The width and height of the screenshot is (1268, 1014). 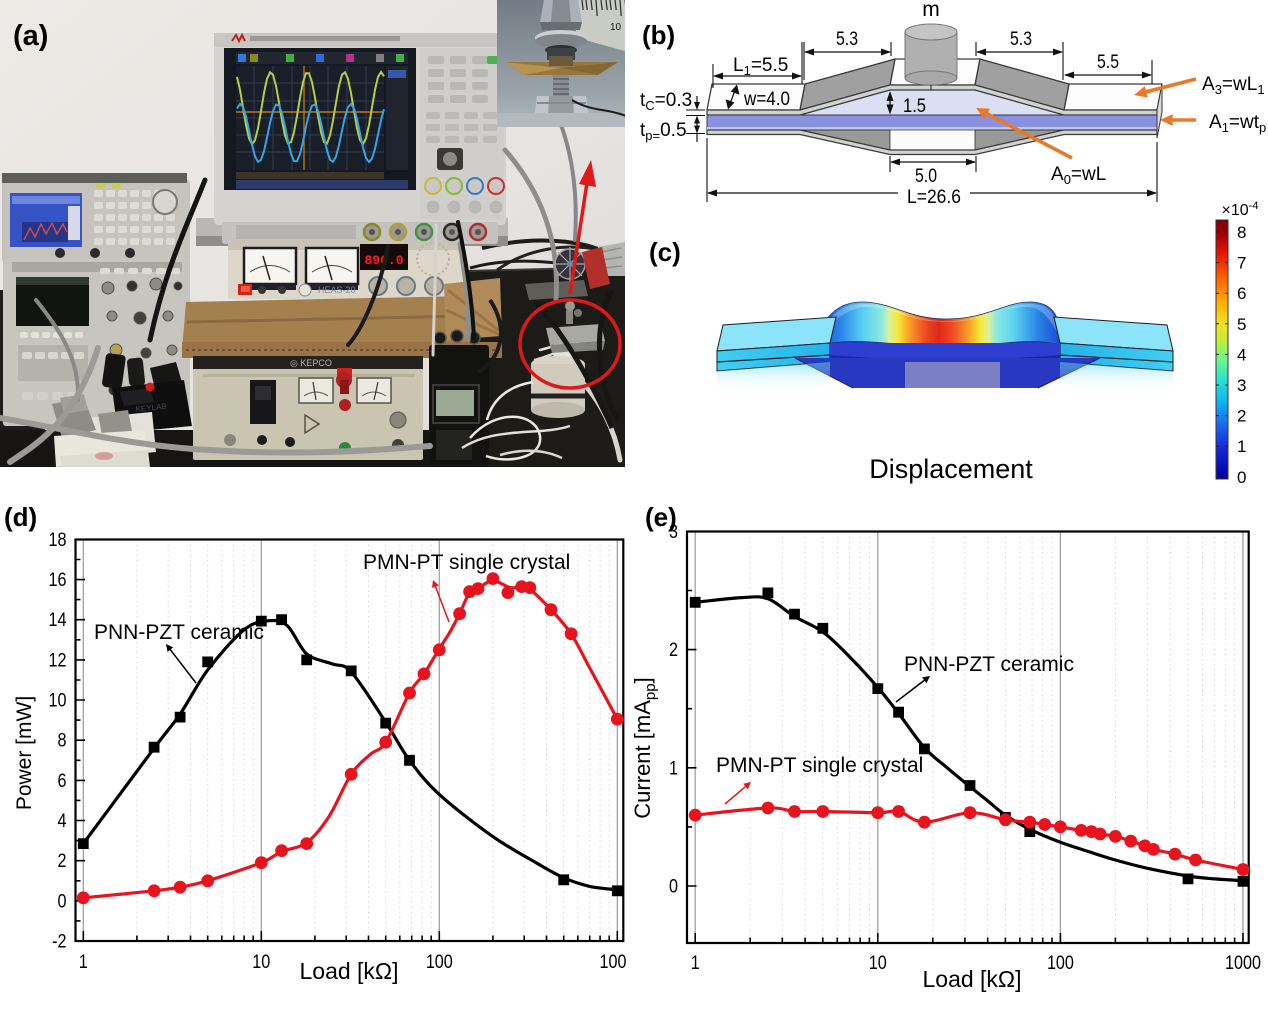 What do you see at coordinates (59, 942) in the screenshot?
I see `svg-text: -2` at bounding box center [59, 942].